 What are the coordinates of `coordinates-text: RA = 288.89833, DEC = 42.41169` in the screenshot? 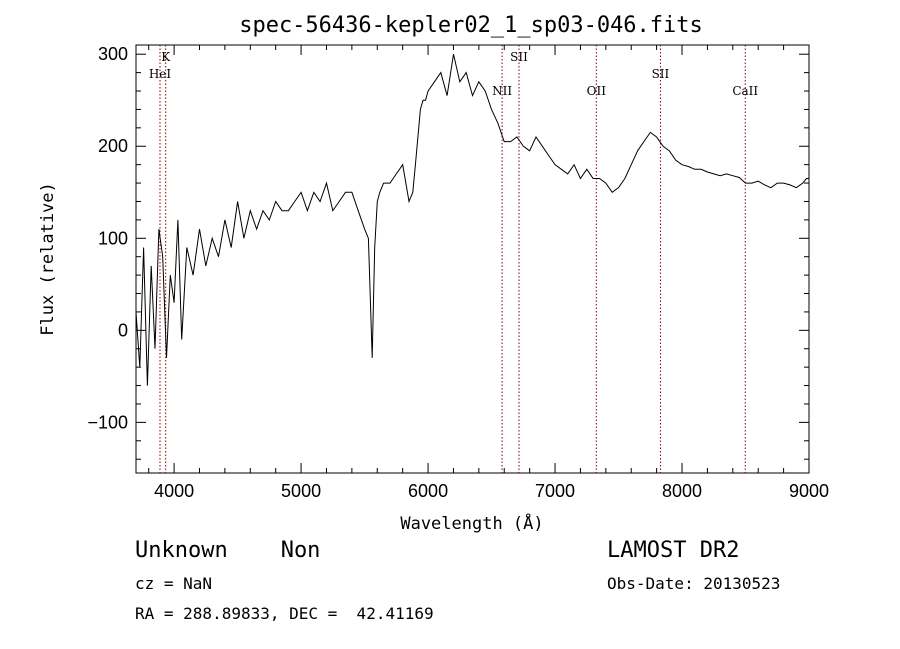 It's located at (284, 613).